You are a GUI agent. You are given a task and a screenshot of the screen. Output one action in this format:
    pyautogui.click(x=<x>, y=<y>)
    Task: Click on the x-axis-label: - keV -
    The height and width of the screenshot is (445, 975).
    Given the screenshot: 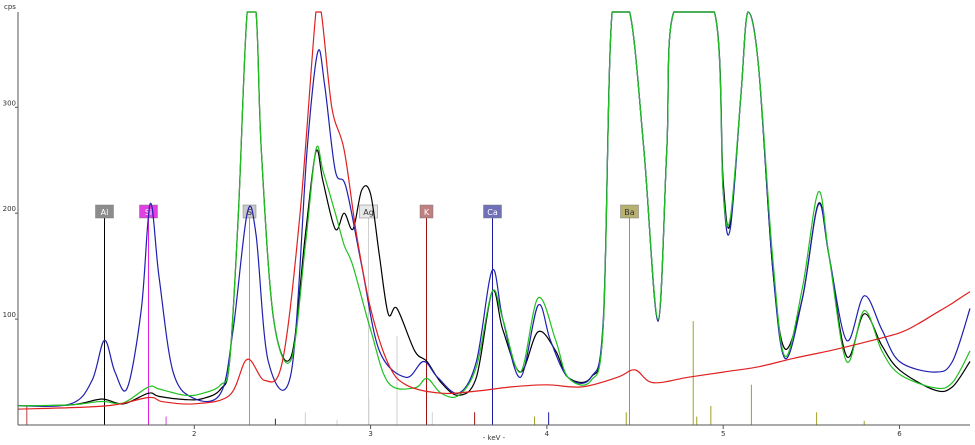 What is the action you would take?
    pyautogui.click(x=494, y=438)
    